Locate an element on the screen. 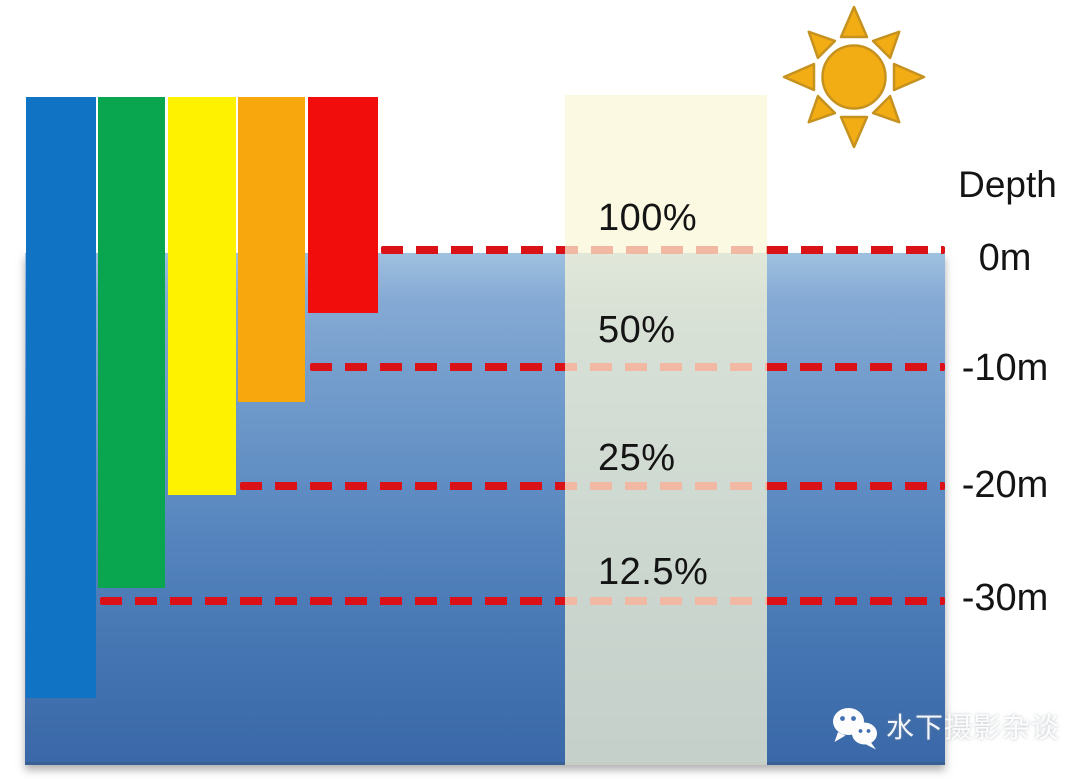 The width and height of the screenshot is (1080, 780). depth-tick-30m: -30m is located at coordinates (1005, 598).